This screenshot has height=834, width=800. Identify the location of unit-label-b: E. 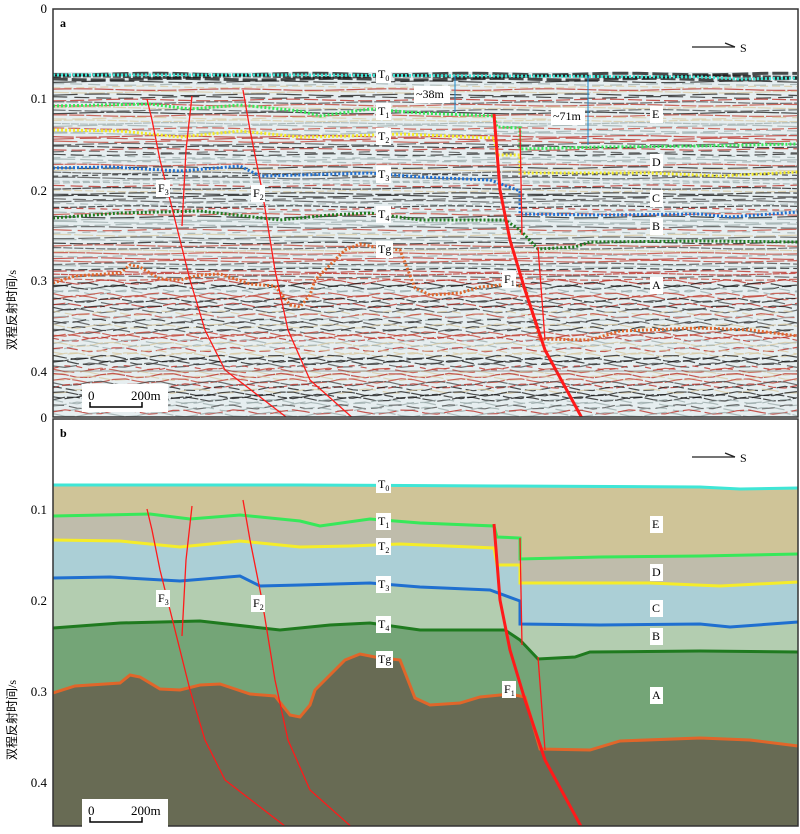
(656, 114).